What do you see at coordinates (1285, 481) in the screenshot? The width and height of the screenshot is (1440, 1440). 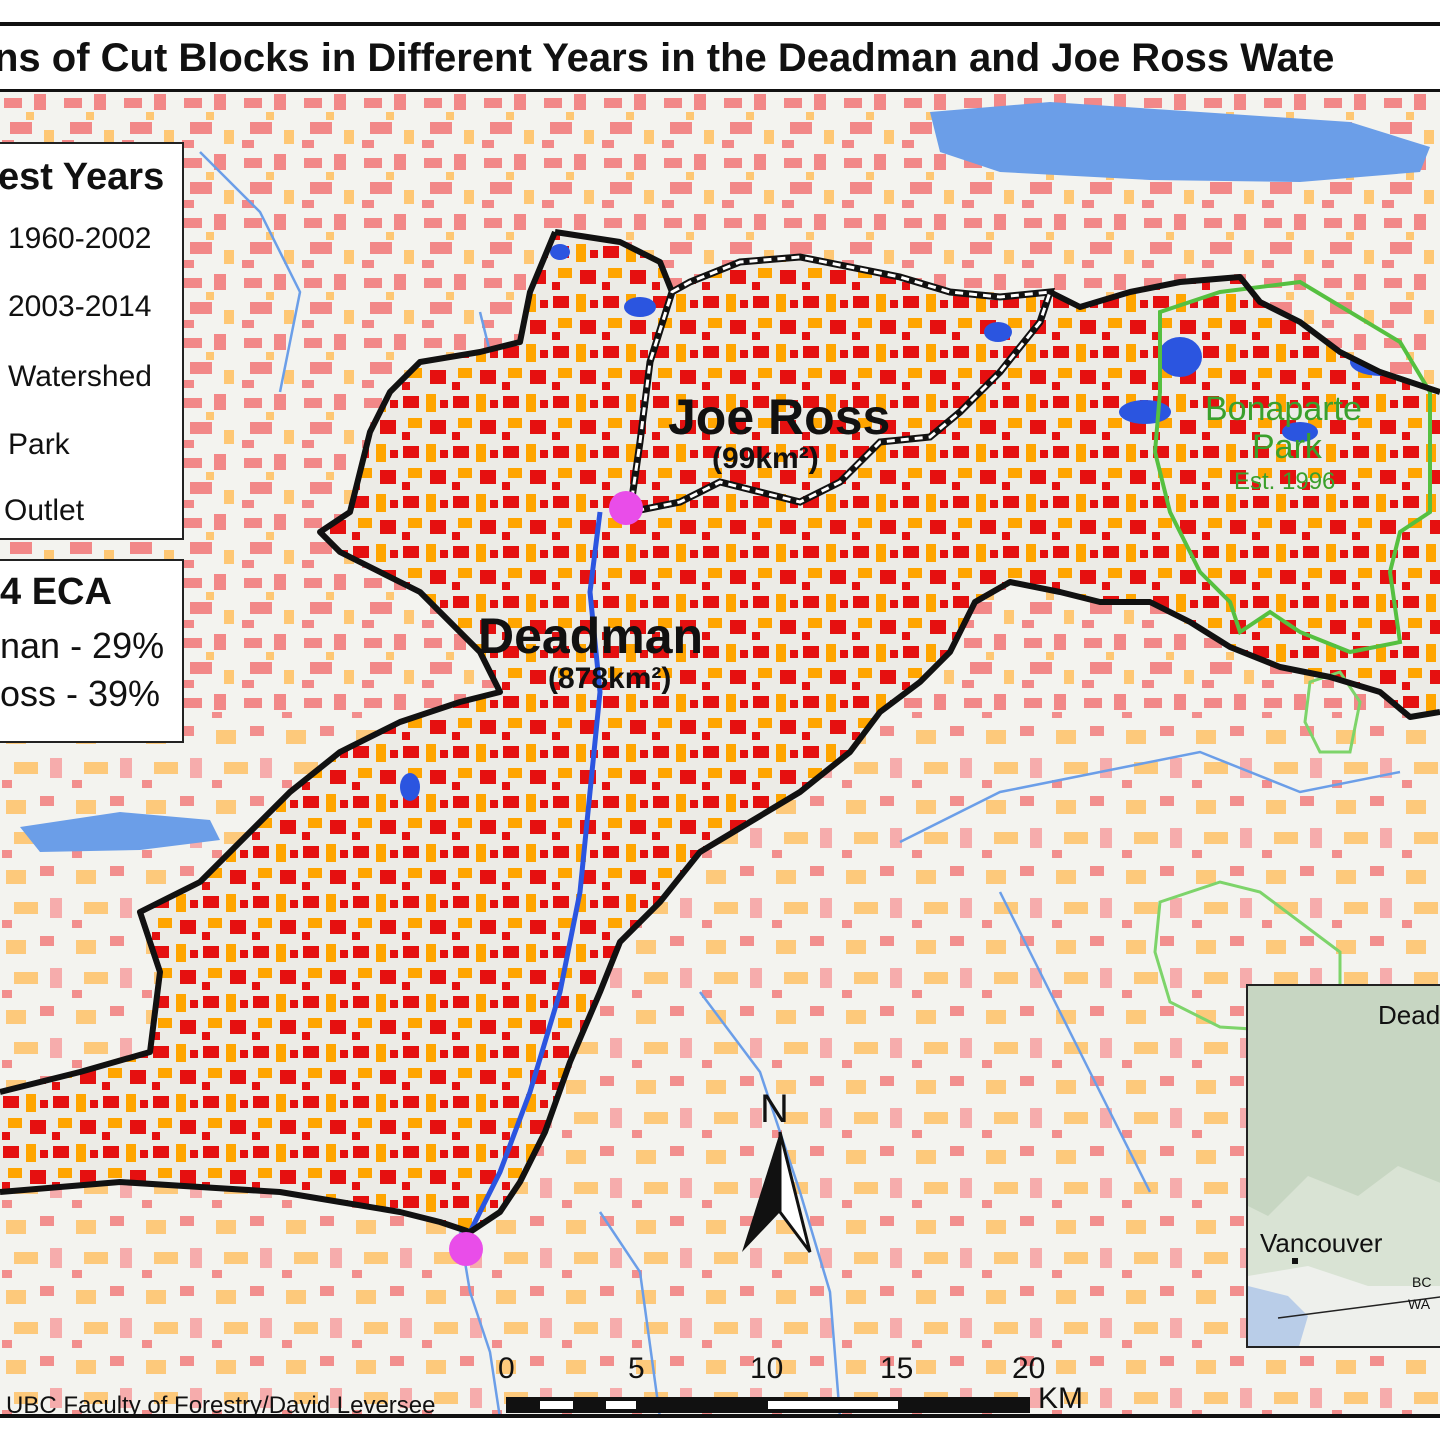 I see `park-established: Est. 1996` at bounding box center [1285, 481].